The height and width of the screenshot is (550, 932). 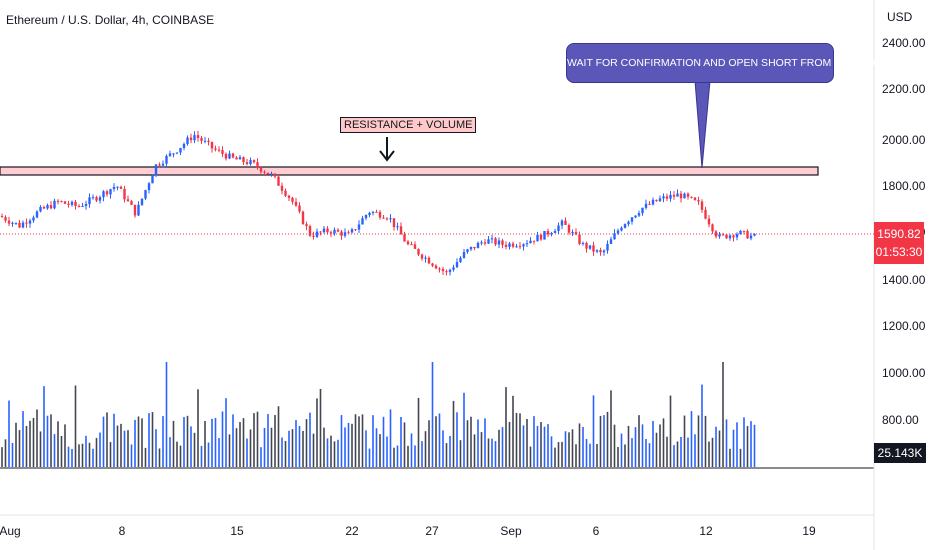 What do you see at coordinates (408, 125) in the screenshot?
I see `resistance-label: RESISTANCE + VOLUME` at bounding box center [408, 125].